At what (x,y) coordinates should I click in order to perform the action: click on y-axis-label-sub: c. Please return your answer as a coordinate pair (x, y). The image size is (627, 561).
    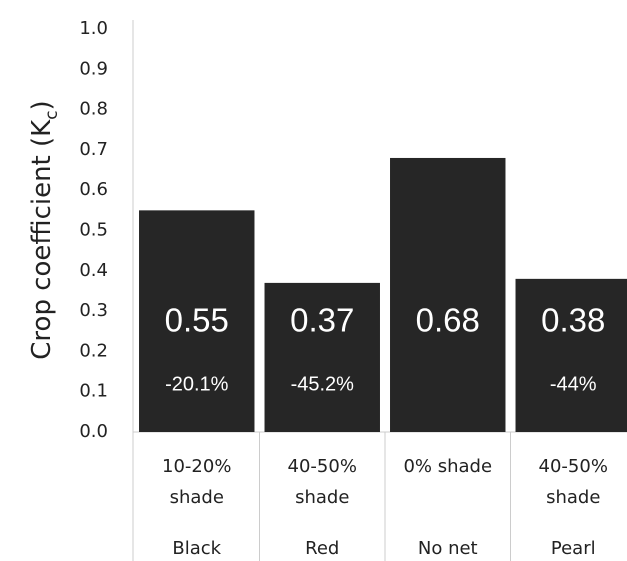
    Looking at the image, I should click on (52, 114).